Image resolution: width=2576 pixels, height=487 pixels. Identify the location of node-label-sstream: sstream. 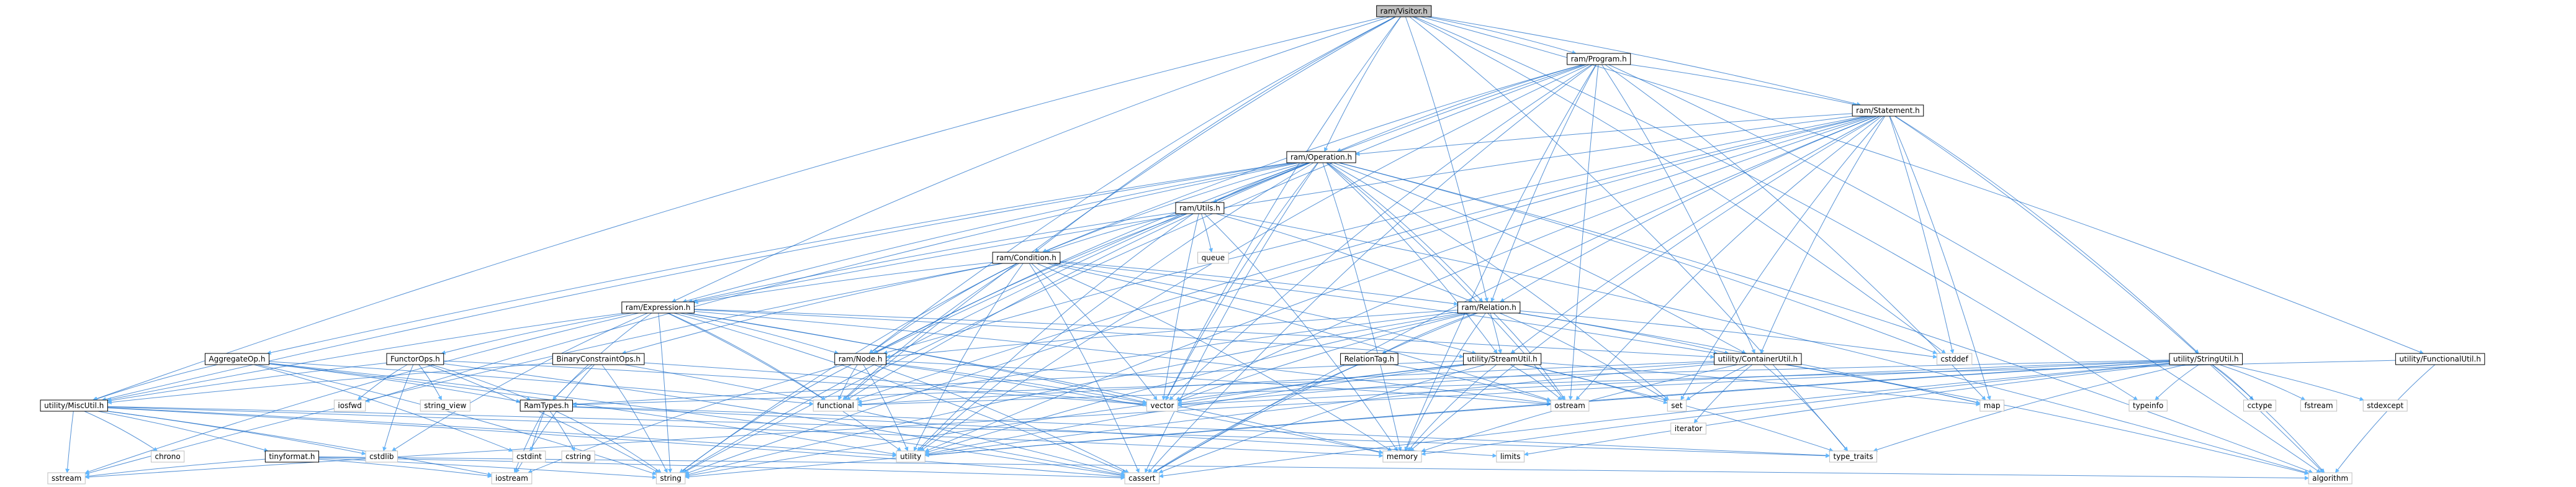
(66, 479).